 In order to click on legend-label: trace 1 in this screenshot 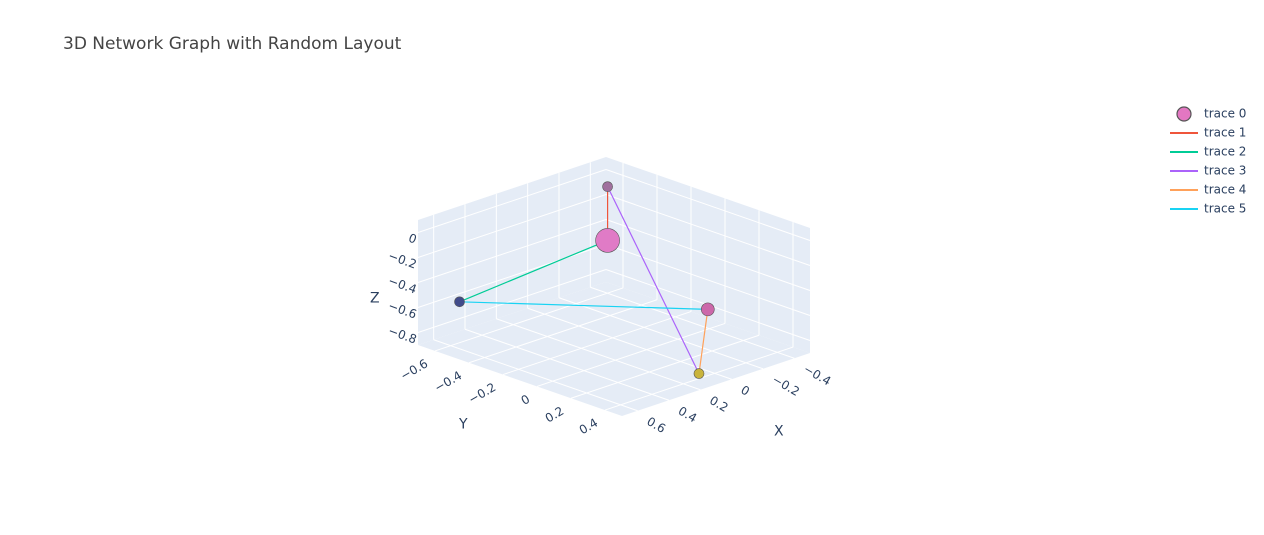, I will do `click(1225, 133)`.